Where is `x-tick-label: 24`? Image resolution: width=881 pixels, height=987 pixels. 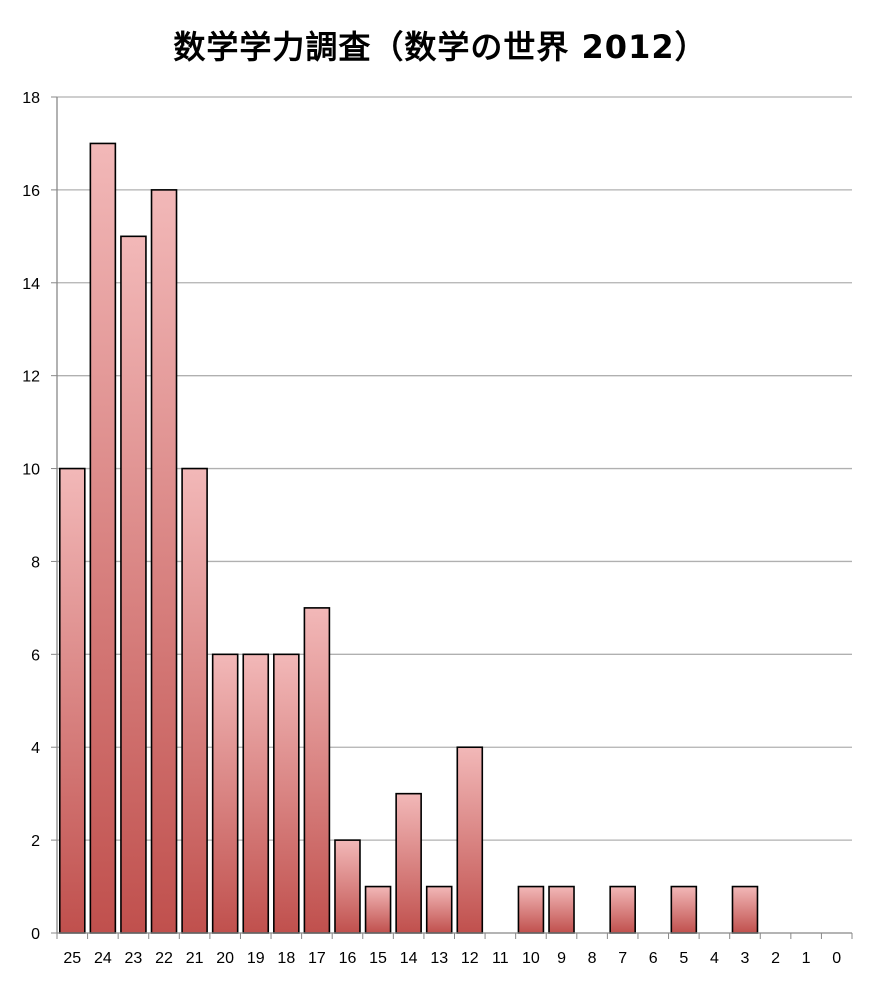 x-tick-label: 24 is located at coordinates (103, 958).